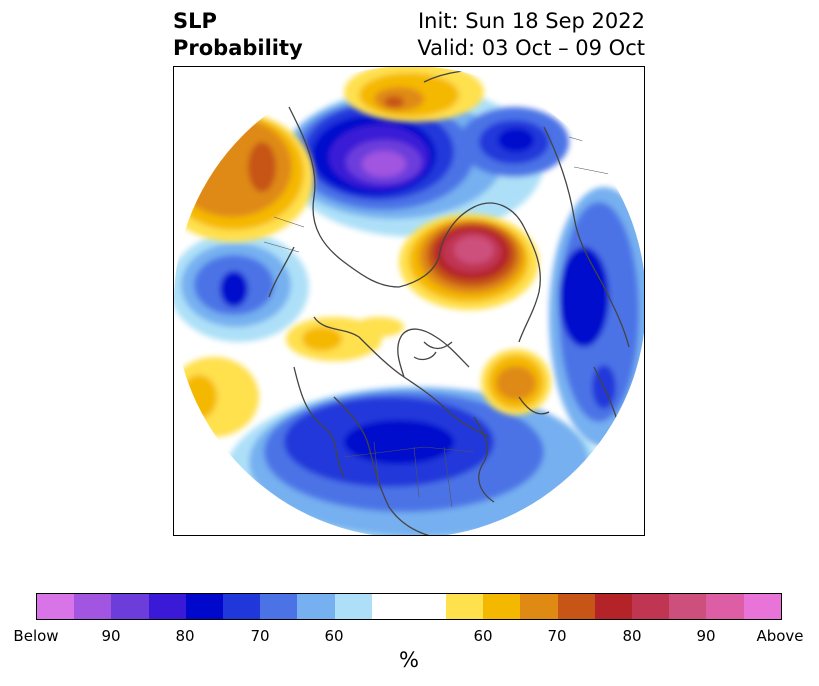 The height and width of the screenshot is (686, 819). I want to click on title-variable: SLP, so click(195, 21).